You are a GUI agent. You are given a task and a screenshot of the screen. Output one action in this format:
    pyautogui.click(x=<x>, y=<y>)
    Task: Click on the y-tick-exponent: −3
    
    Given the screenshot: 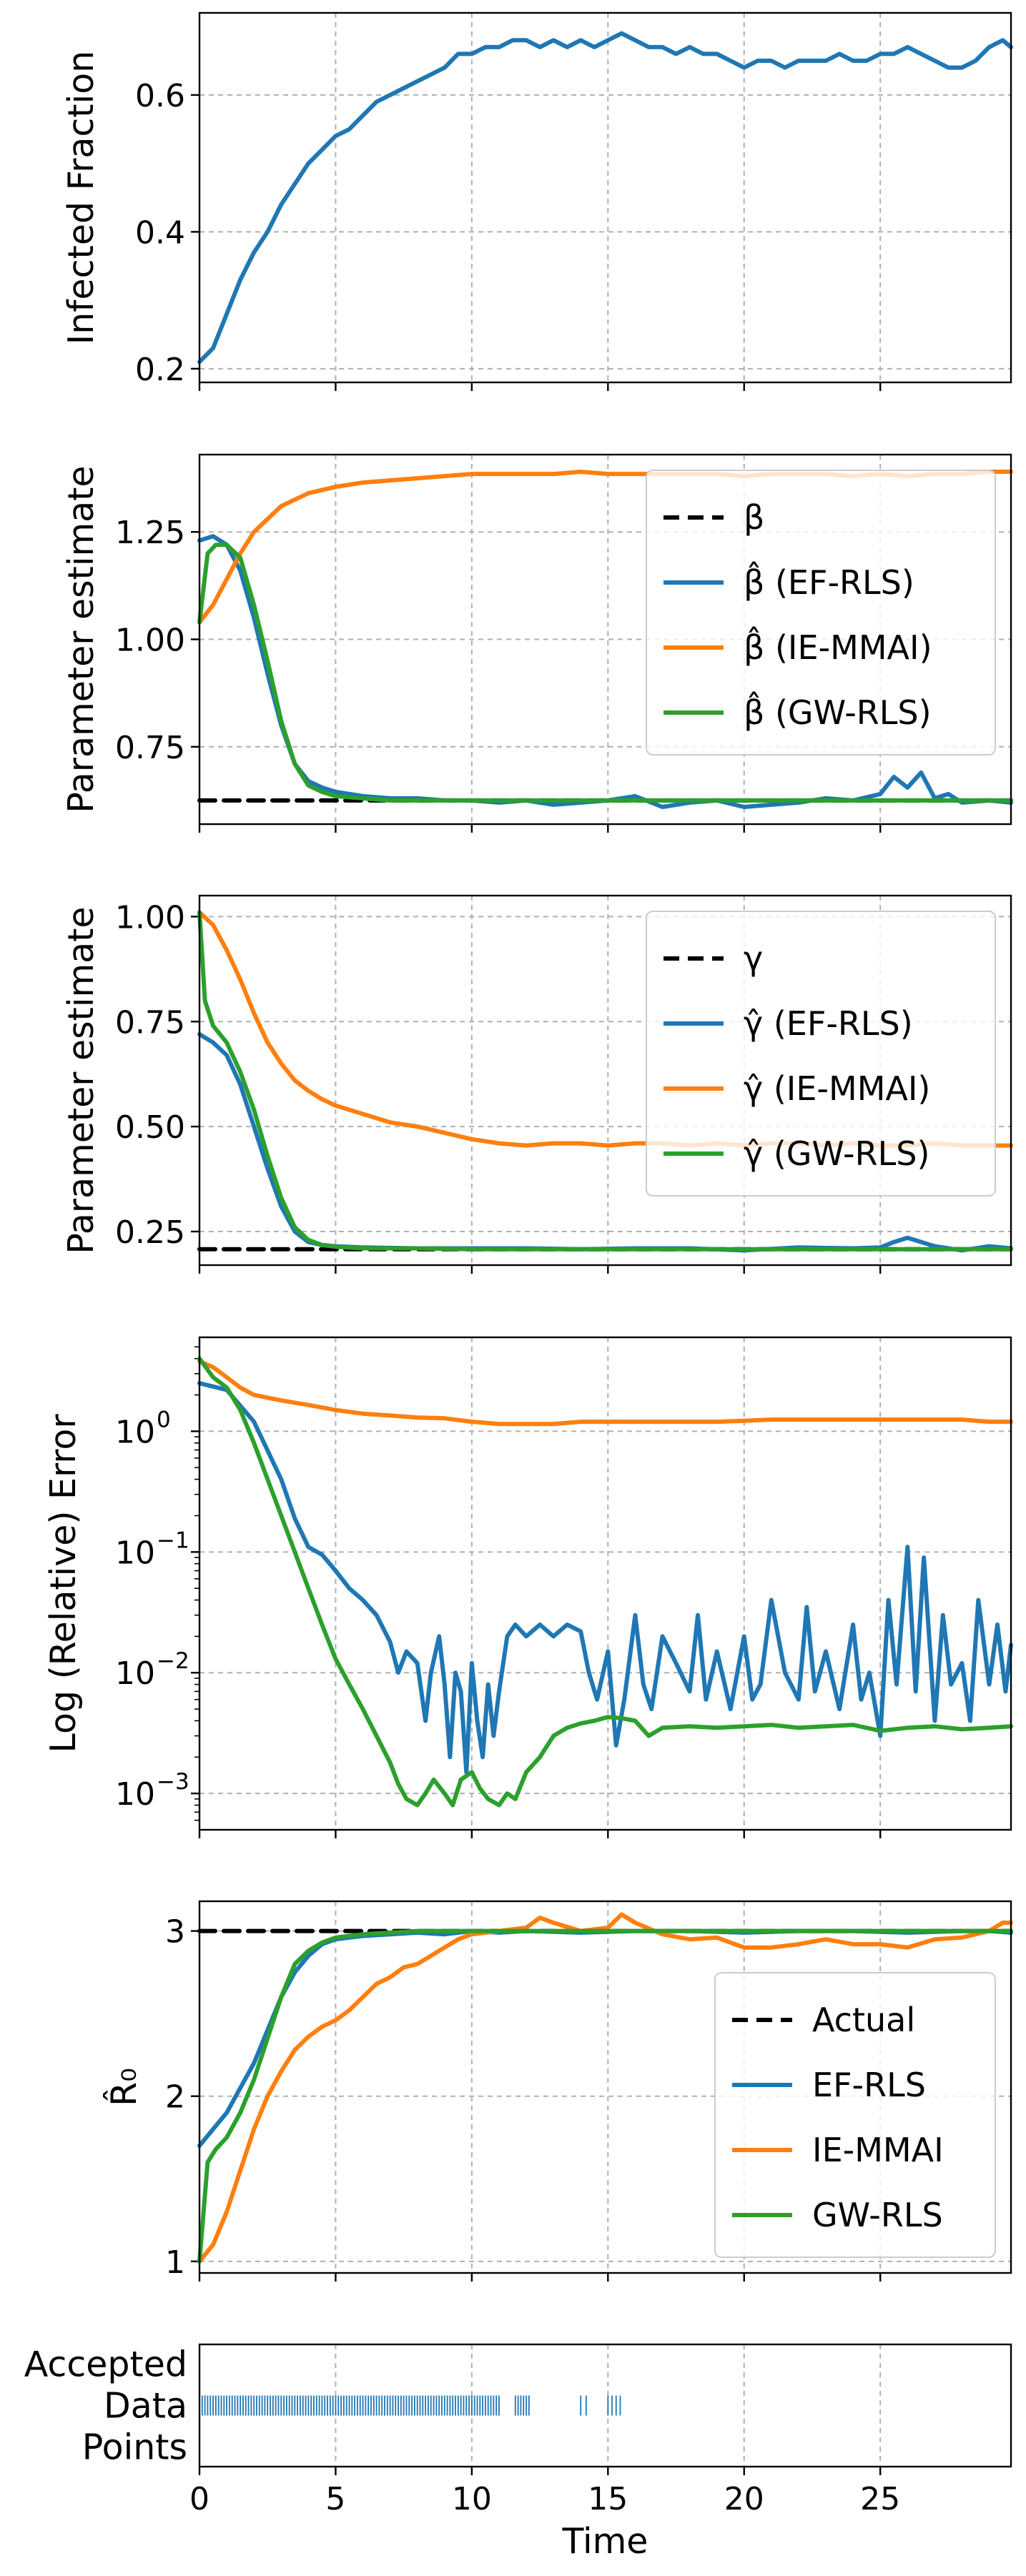 What is the action you would take?
    pyautogui.click(x=173, y=1782)
    